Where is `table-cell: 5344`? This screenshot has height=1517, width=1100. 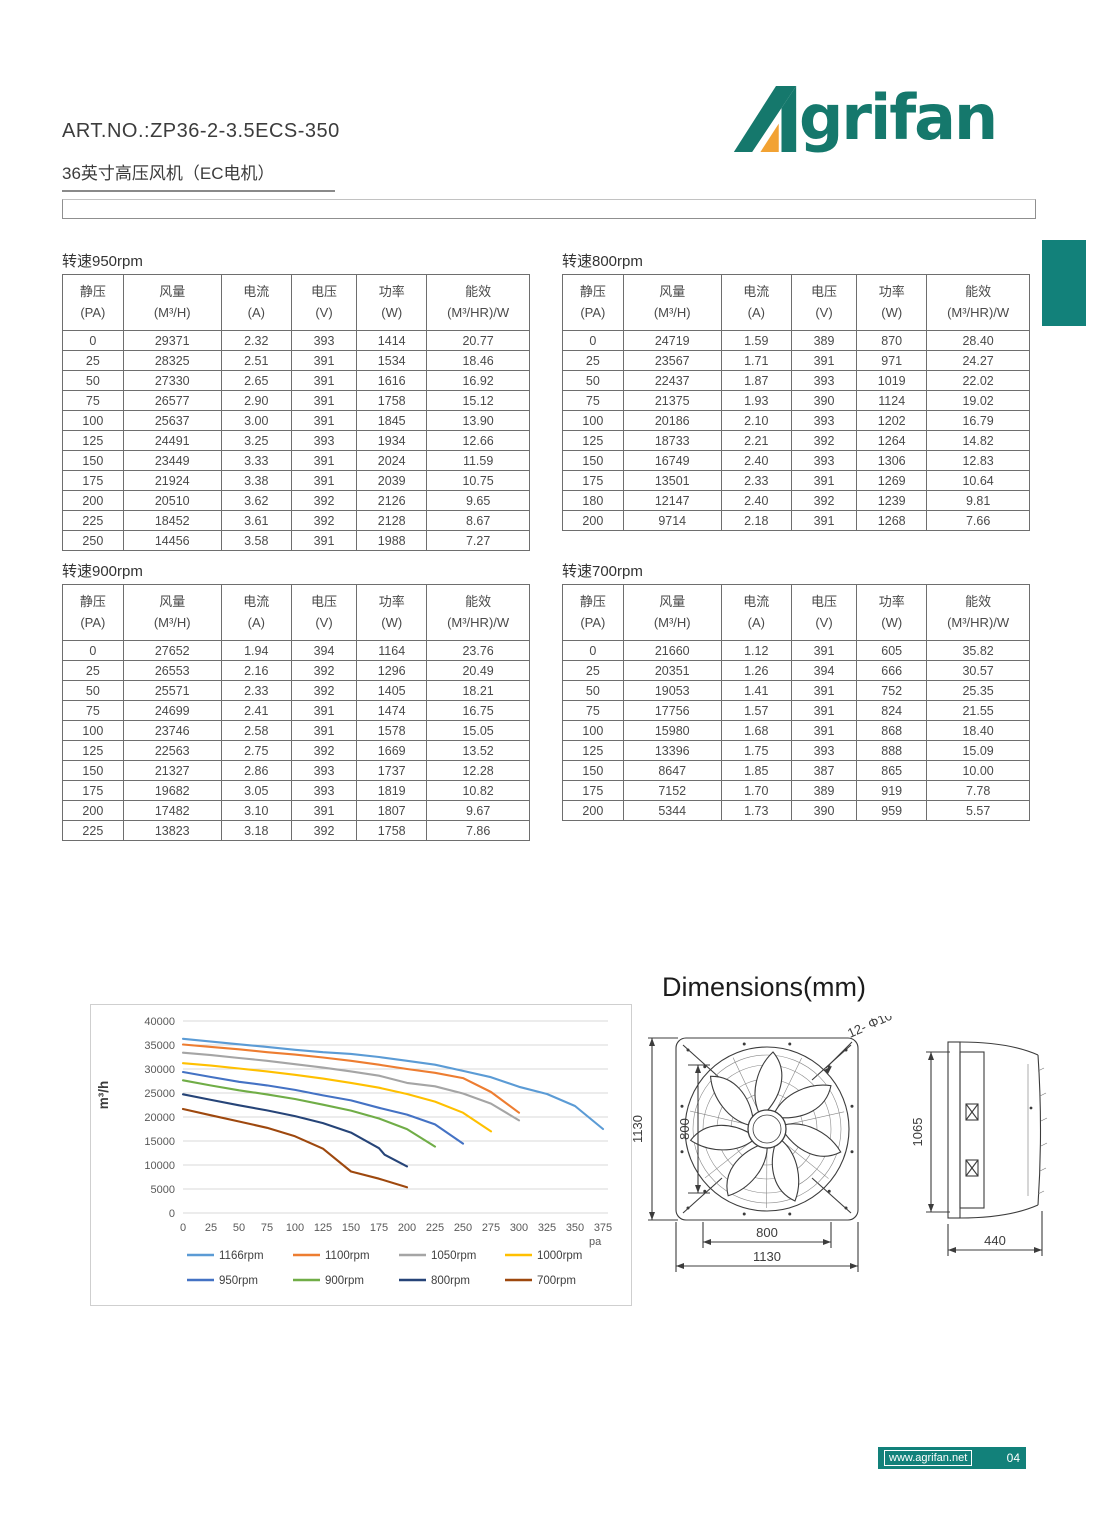 table-cell: 5344 is located at coordinates (672, 810).